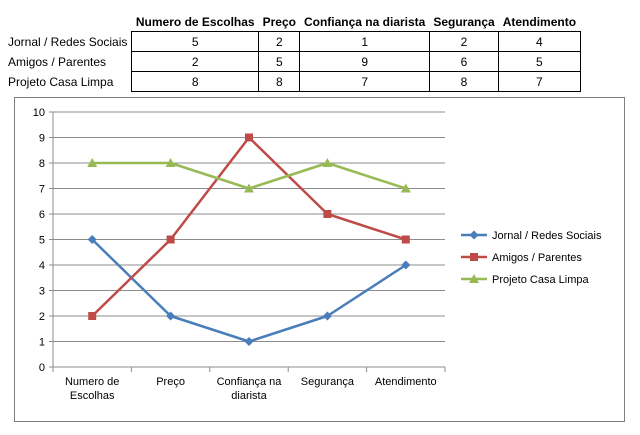  Describe the element at coordinates (279, 22) in the screenshot. I see `table-header-cell: Preço` at that location.